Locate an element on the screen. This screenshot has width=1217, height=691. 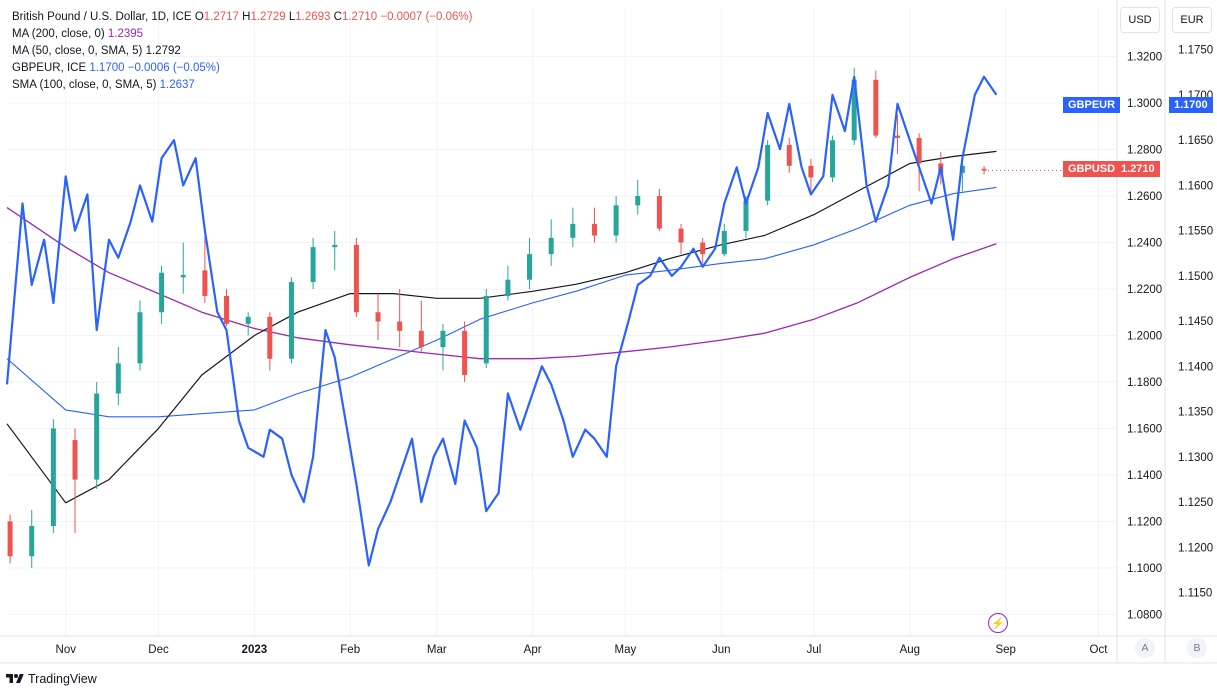
legend-ma50: MA (50, close, 0, SMA, 5) 1.2792 is located at coordinates (242, 51).